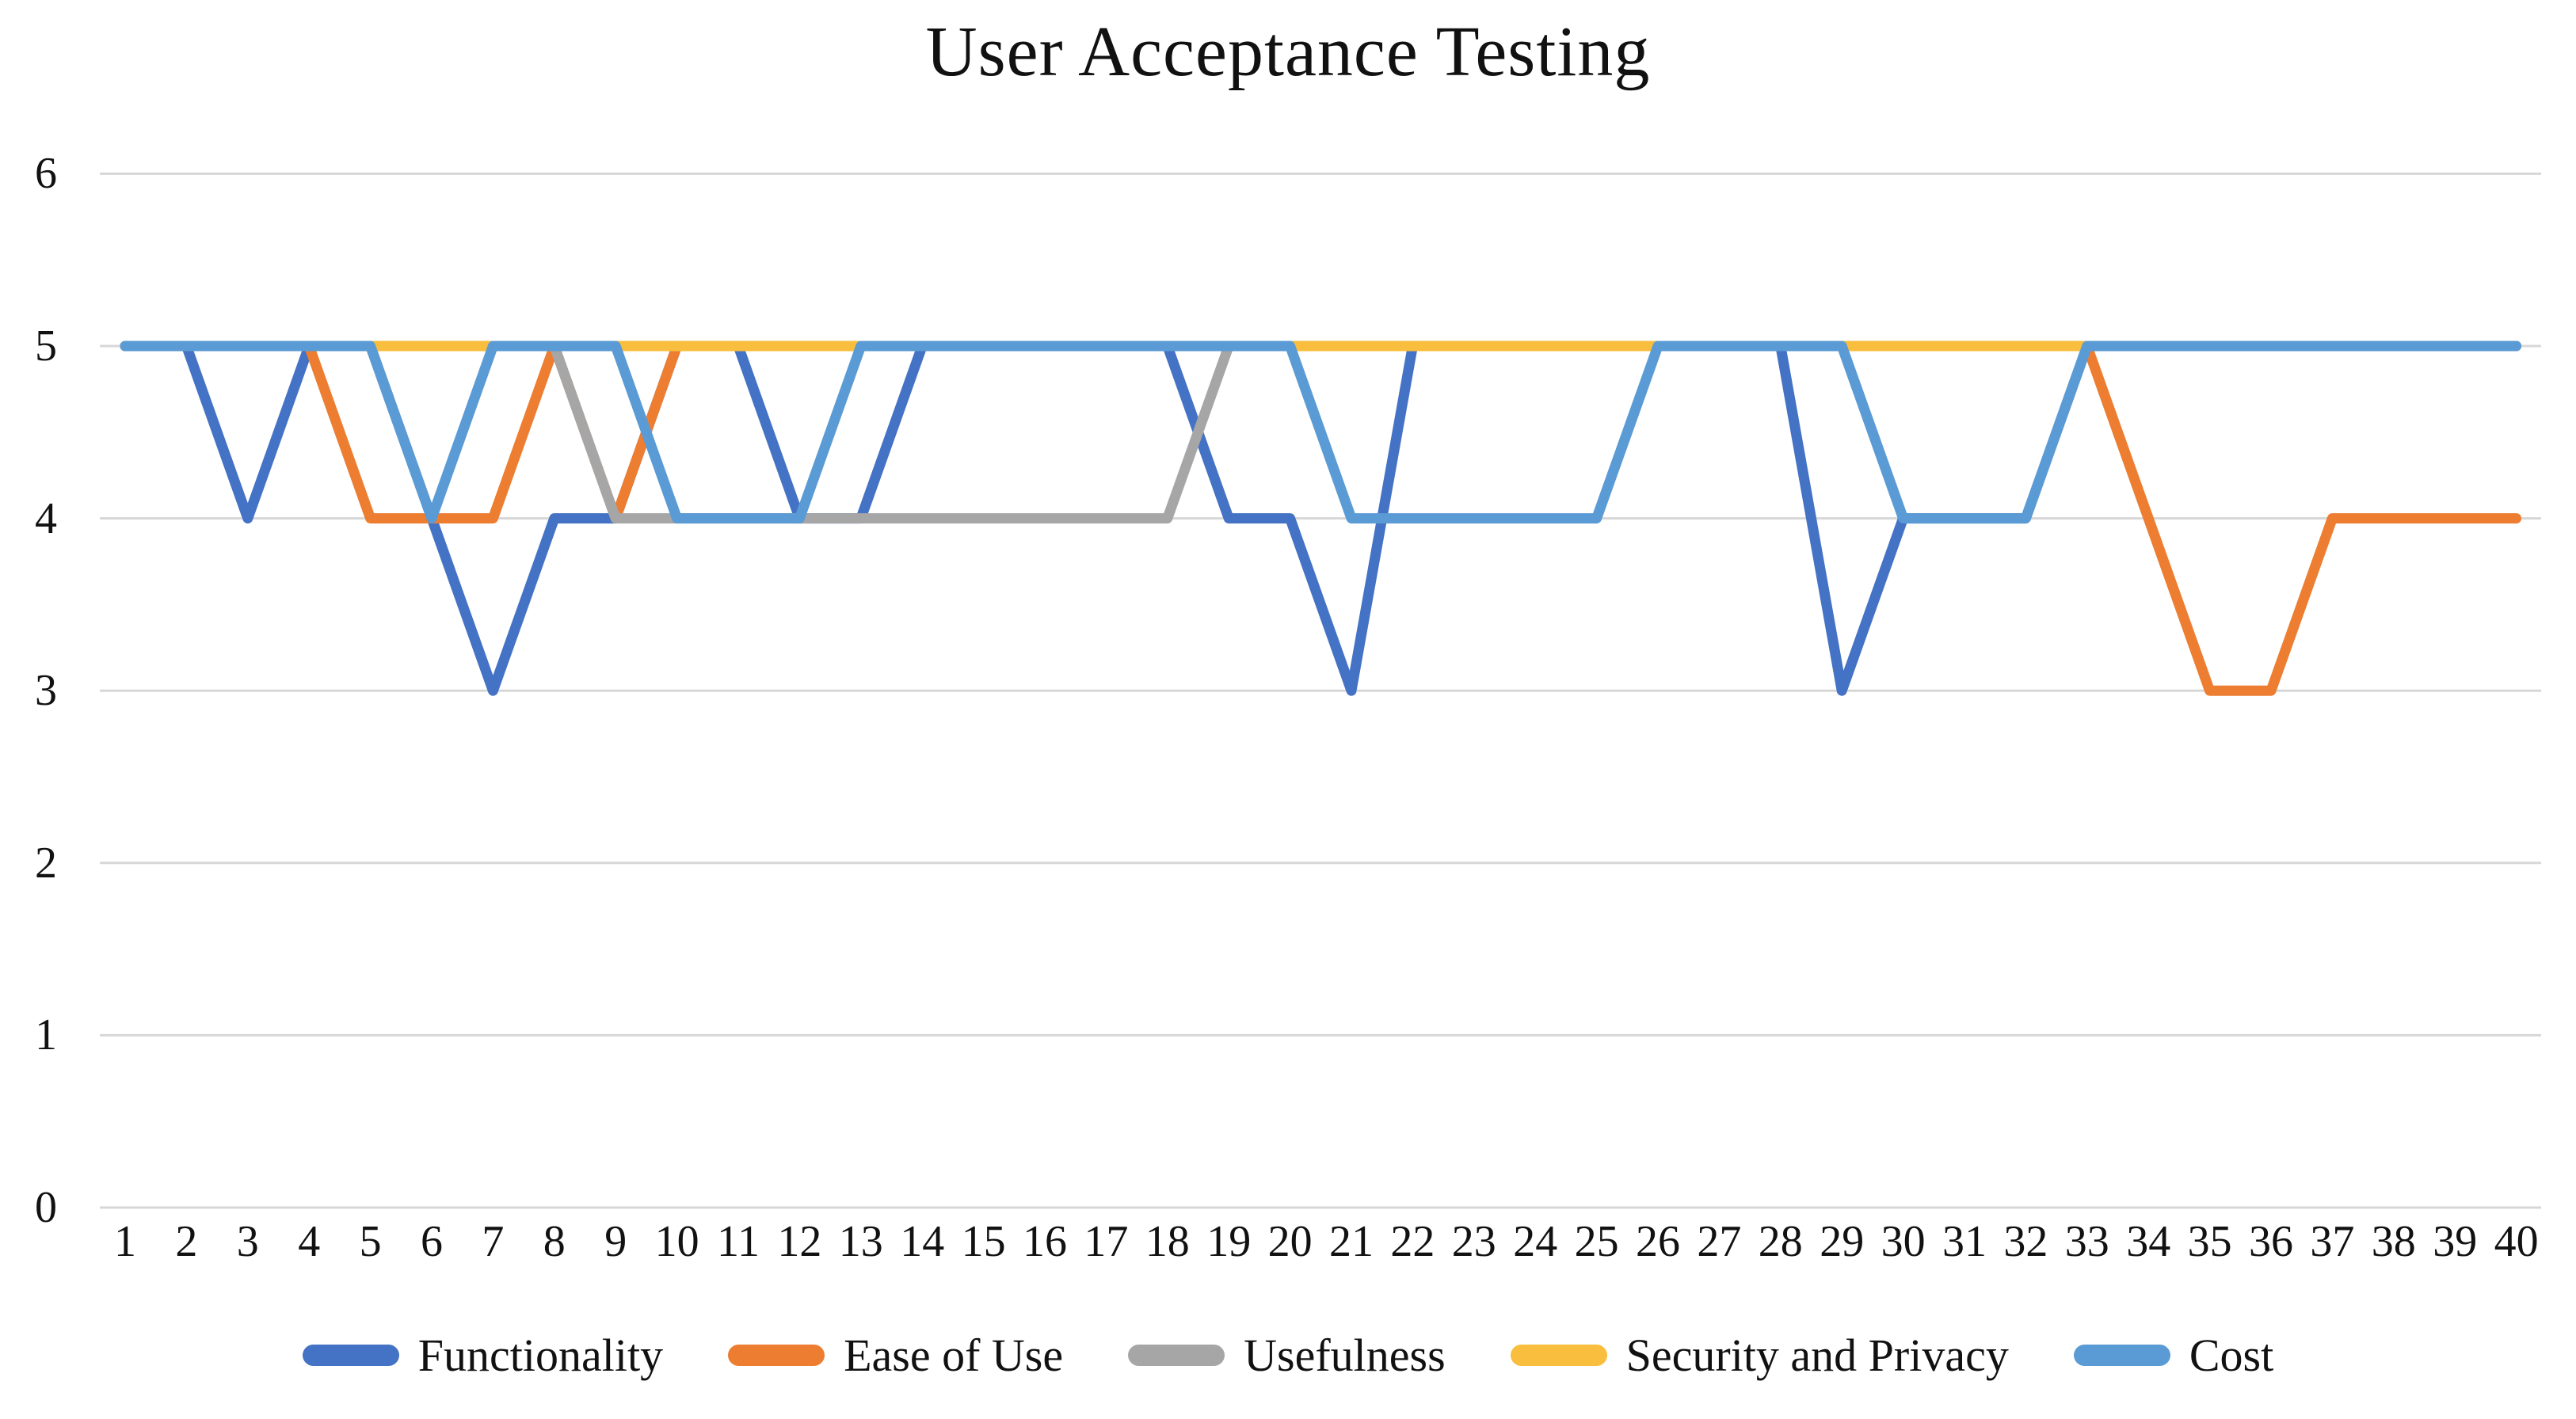 Image resolution: width=2576 pixels, height=1419 pixels. What do you see at coordinates (2210, 1241) in the screenshot?
I see `x-tick-label: 35` at bounding box center [2210, 1241].